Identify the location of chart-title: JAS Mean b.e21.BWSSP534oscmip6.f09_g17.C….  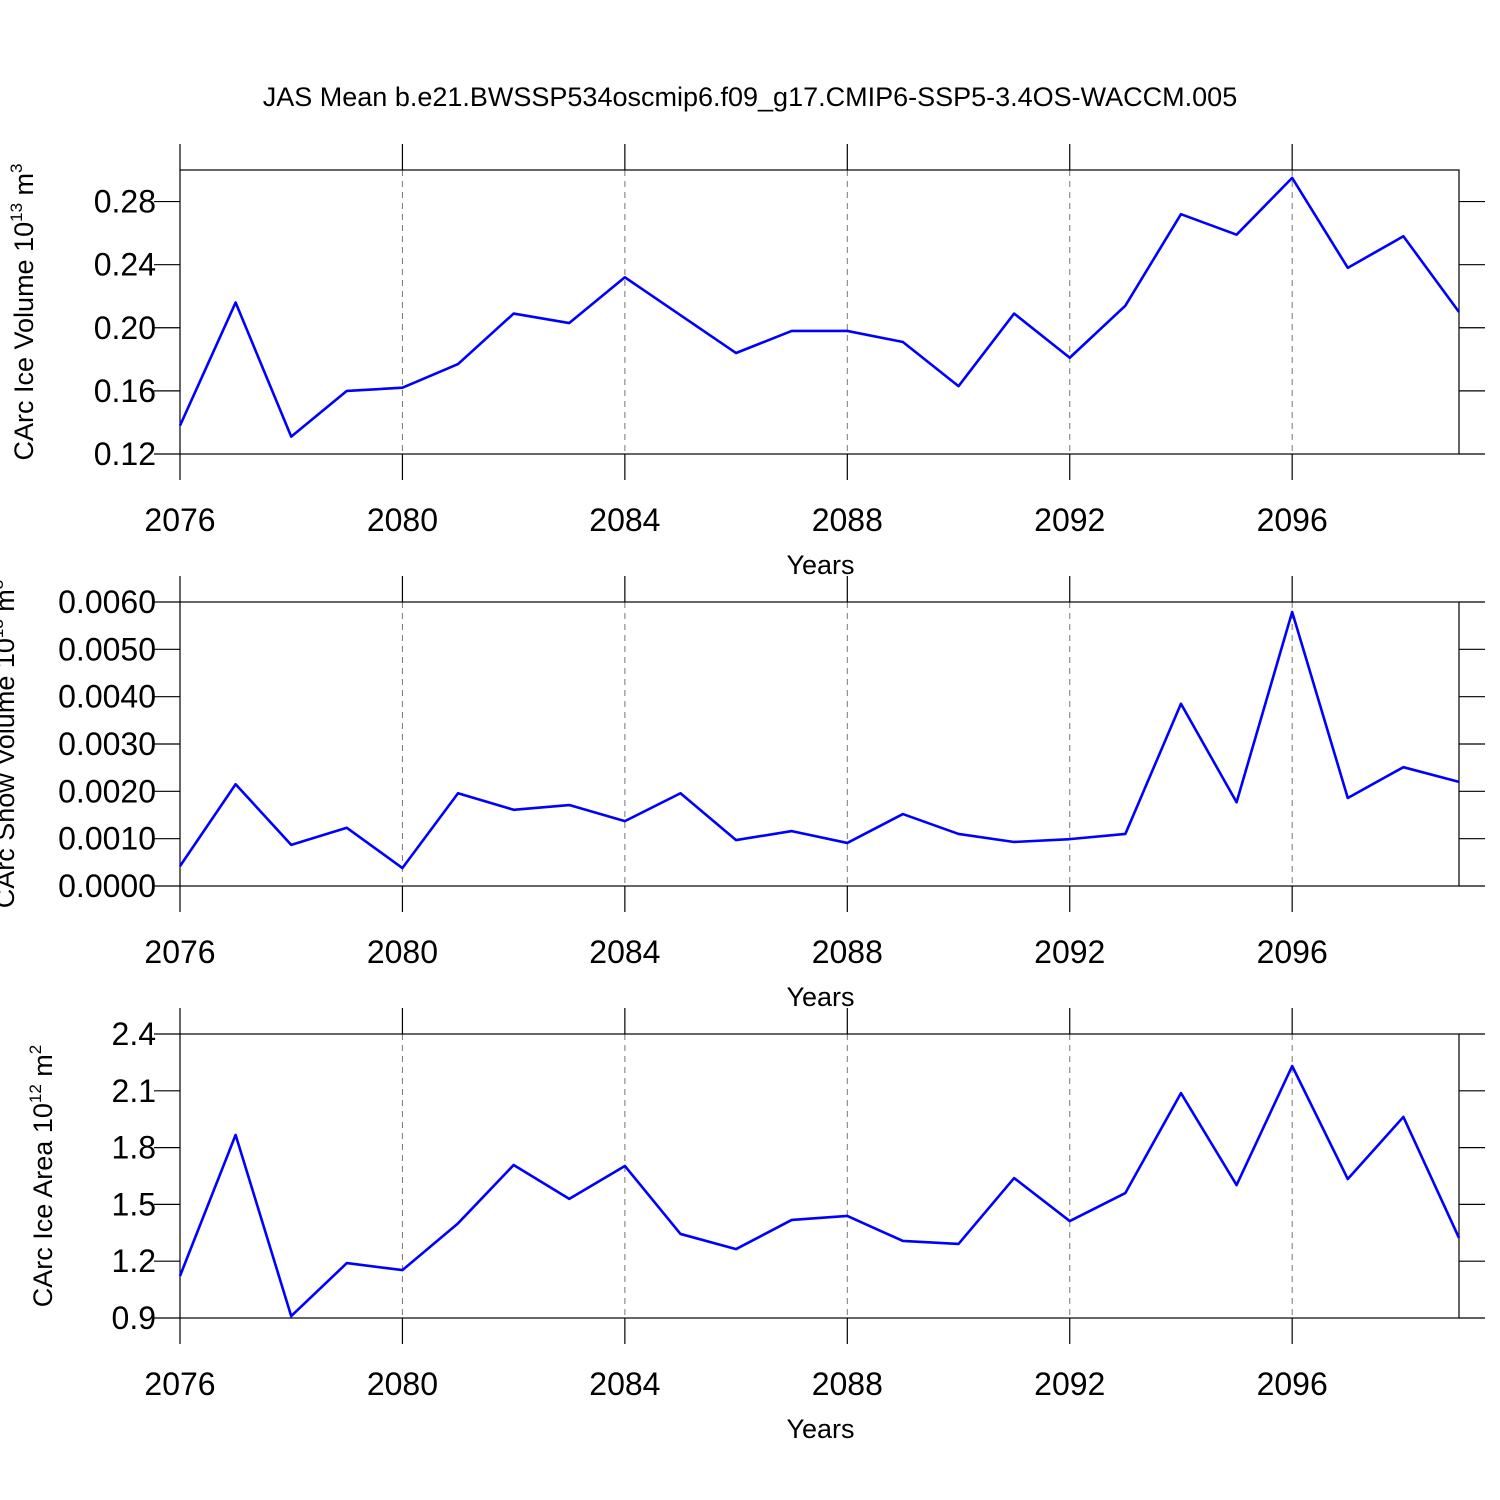
(750, 97).